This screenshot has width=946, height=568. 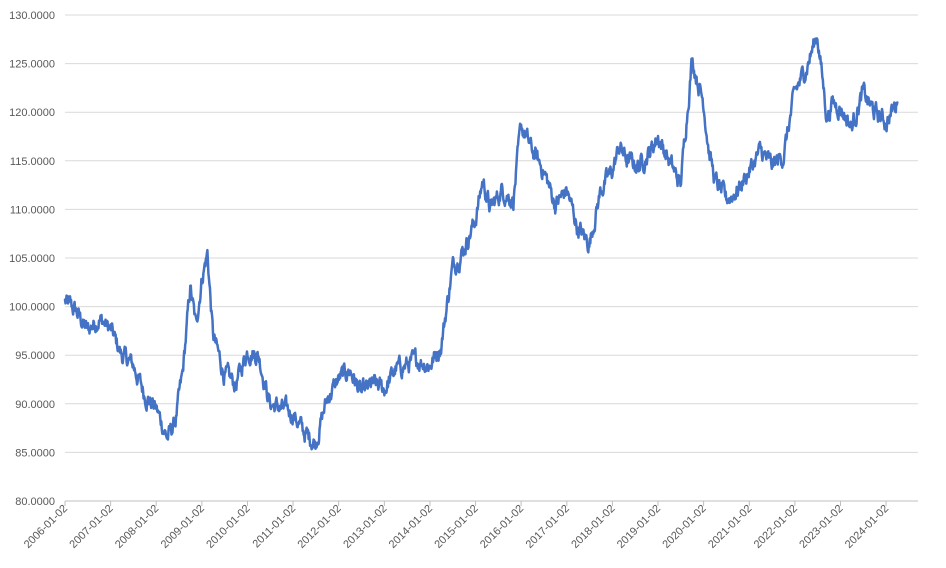 What do you see at coordinates (502, 527) in the screenshot?
I see `x-tick-label: 2016-01-02` at bounding box center [502, 527].